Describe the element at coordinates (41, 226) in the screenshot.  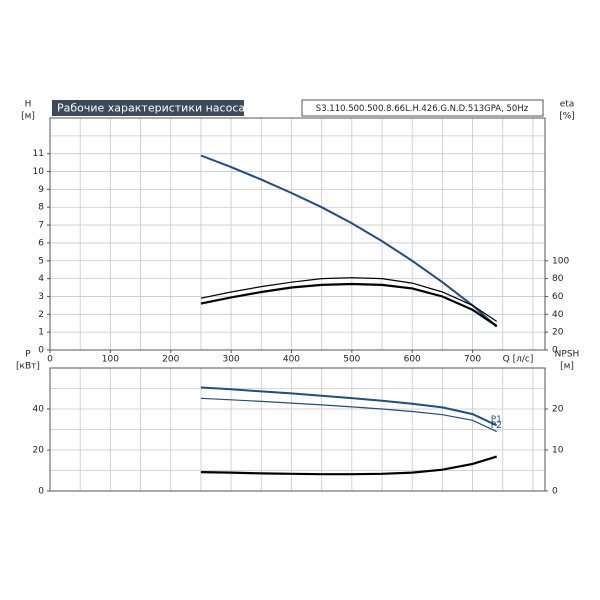
I see `y-tick-label: 7` at that location.